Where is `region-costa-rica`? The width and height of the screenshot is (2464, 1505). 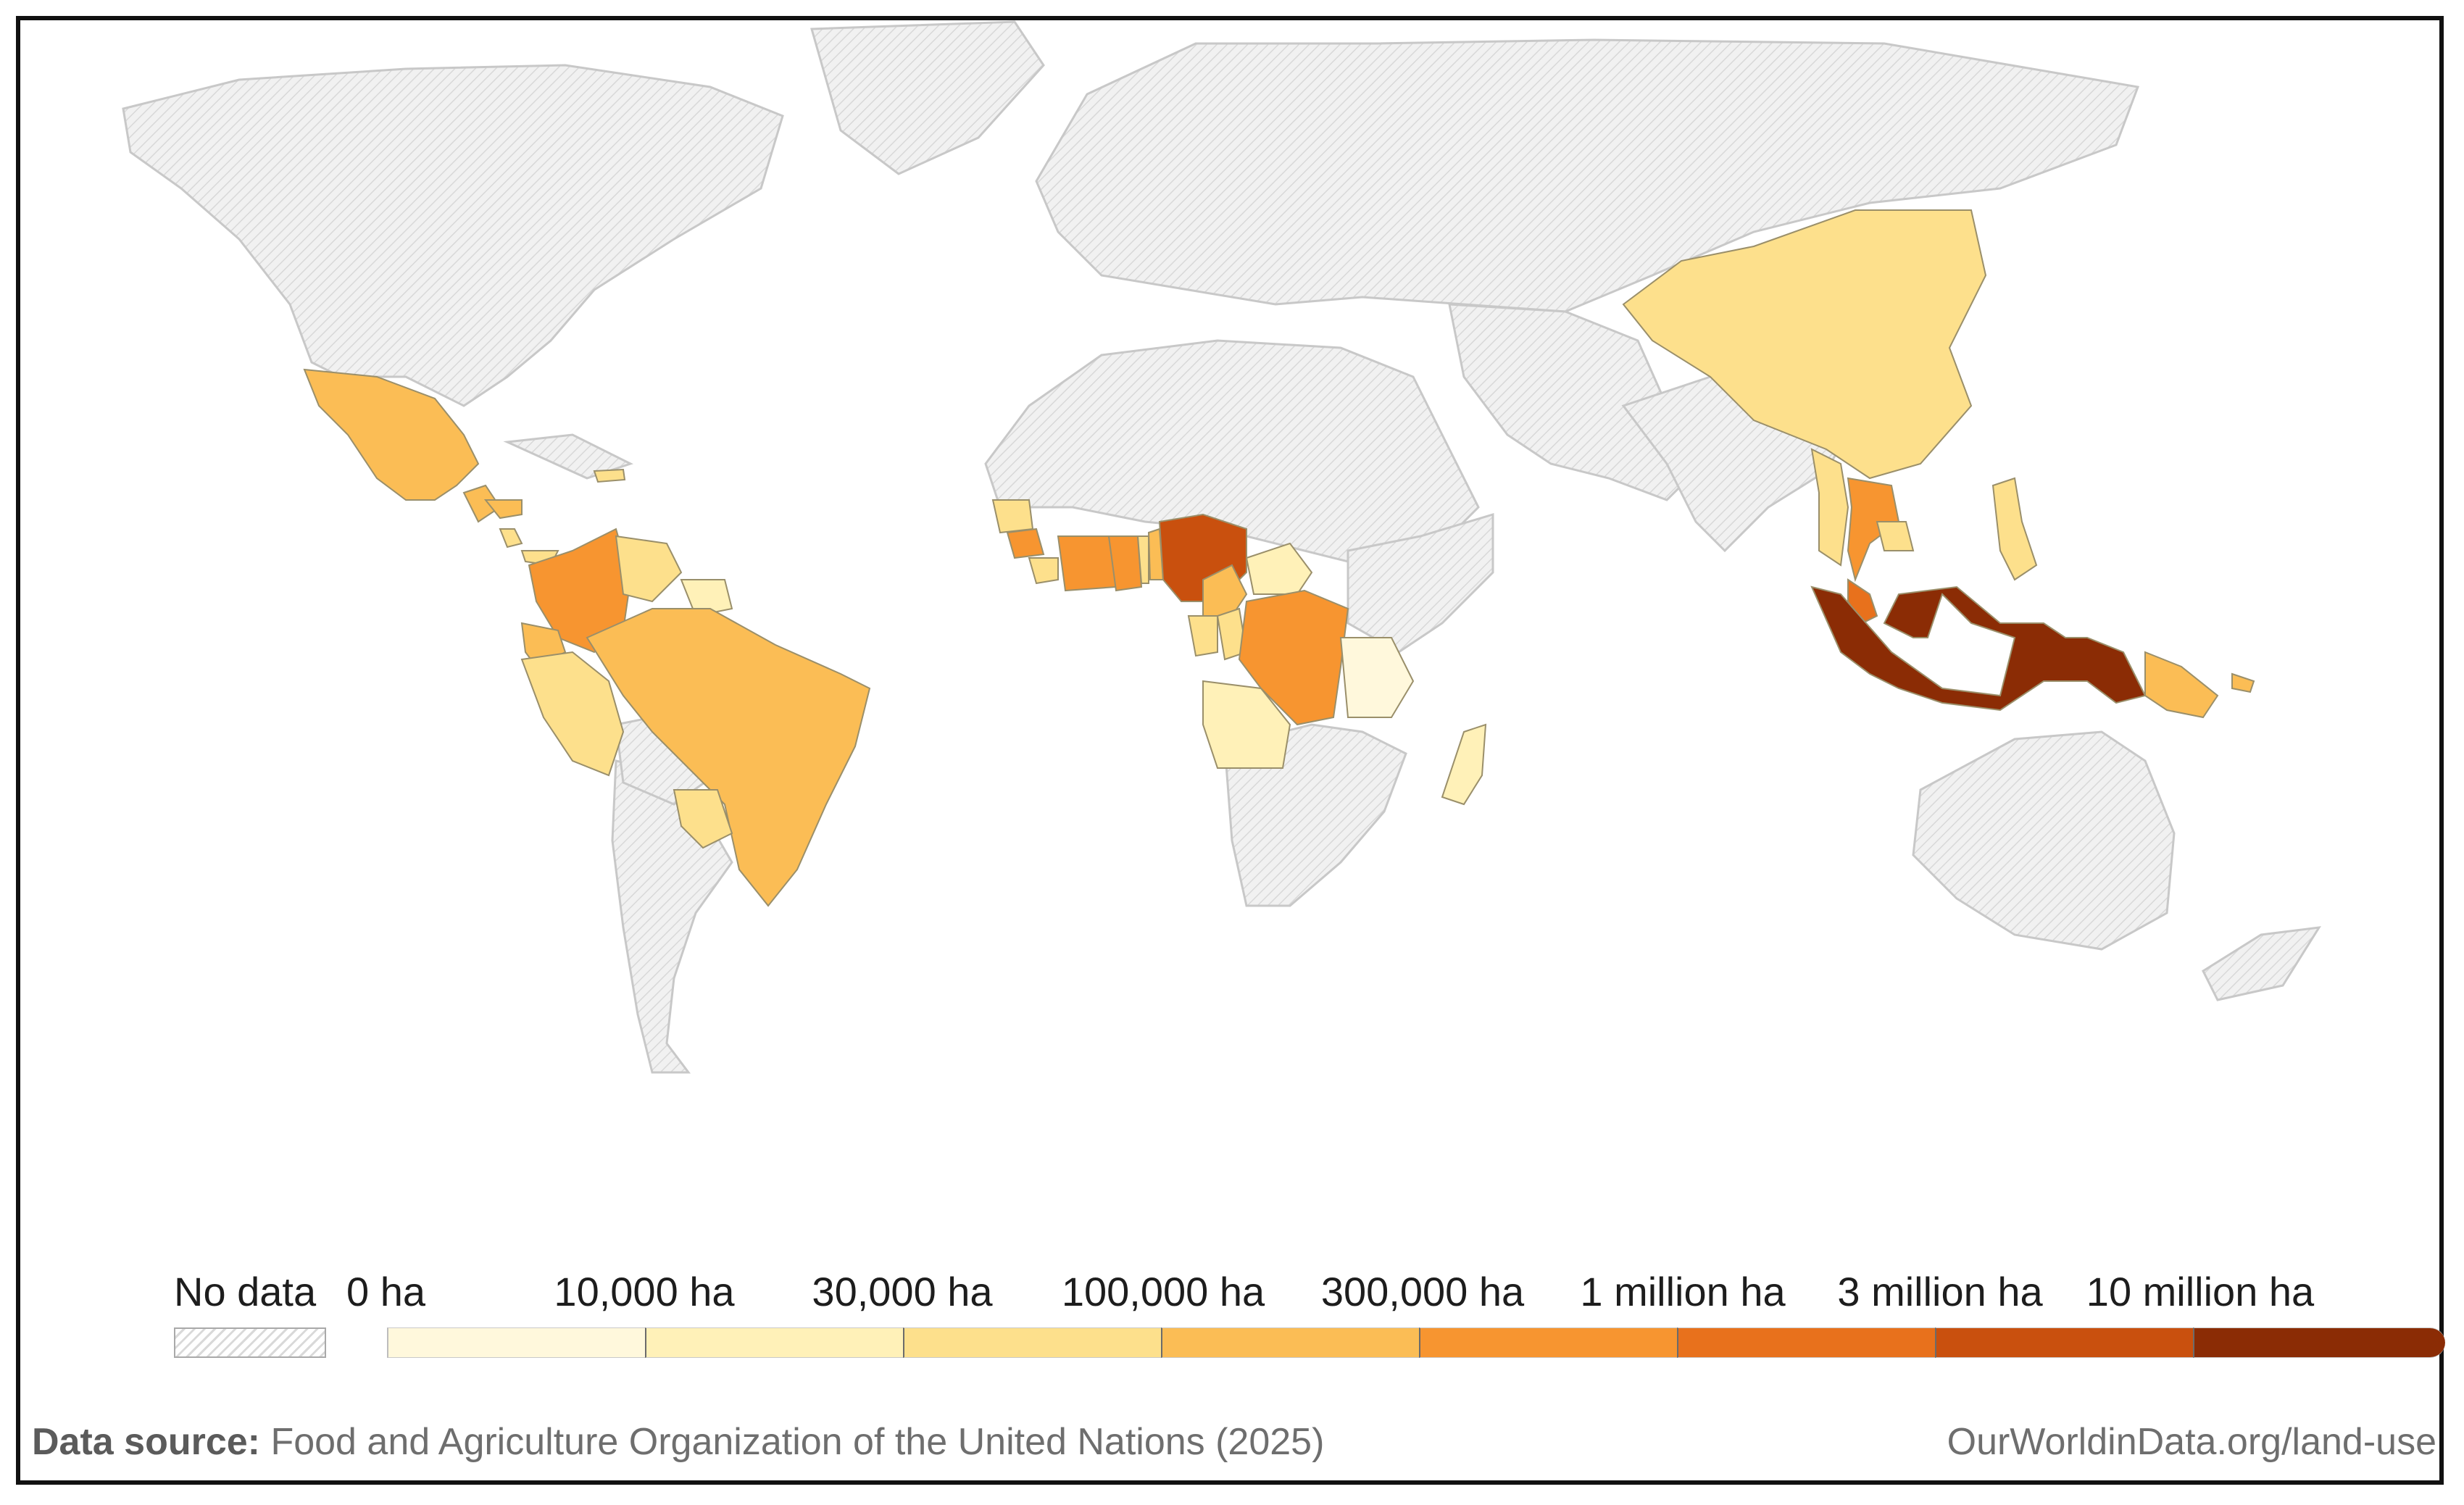
region-costa-rica is located at coordinates (511, 538).